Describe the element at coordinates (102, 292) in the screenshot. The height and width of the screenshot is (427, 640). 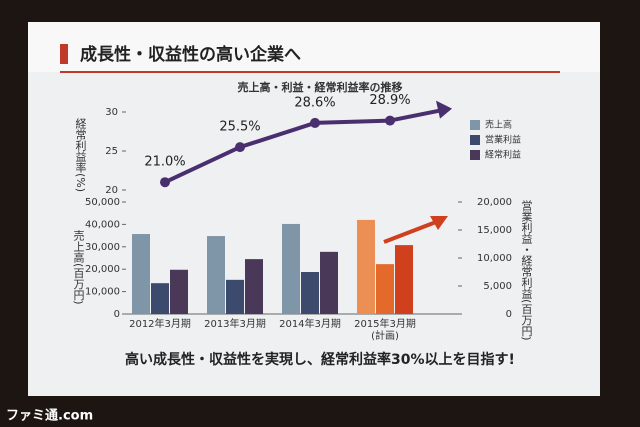
I see `y-tick-label: 10,000` at that location.